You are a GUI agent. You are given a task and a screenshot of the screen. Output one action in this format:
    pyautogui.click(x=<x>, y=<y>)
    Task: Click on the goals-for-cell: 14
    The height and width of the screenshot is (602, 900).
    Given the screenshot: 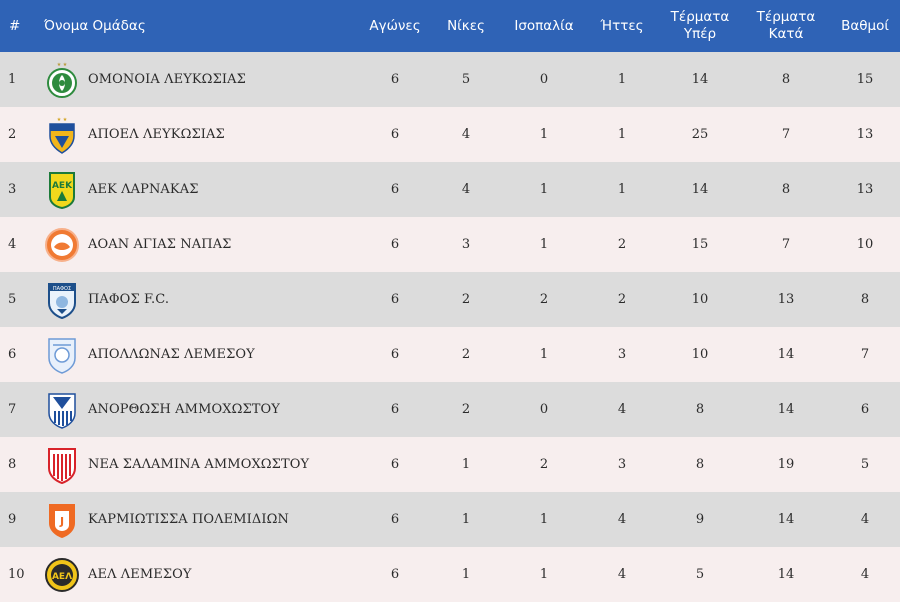 What is the action you would take?
    pyautogui.click(x=700, y=79)
    